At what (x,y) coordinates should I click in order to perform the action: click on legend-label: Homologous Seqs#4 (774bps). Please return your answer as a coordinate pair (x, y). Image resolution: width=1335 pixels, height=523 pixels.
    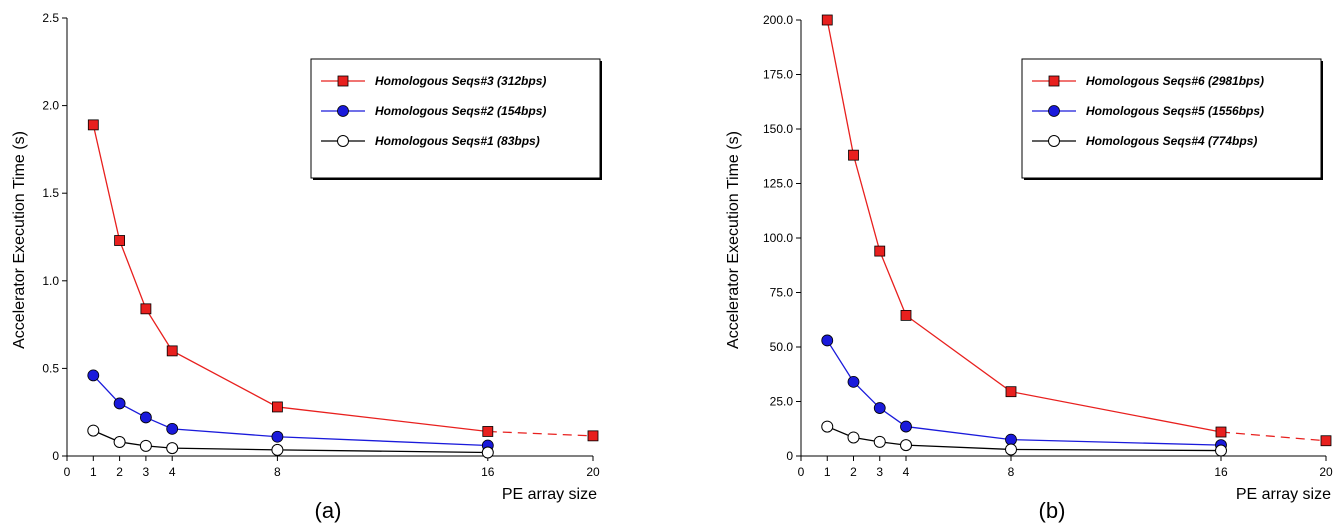
    Looking at the image, I should click on (1171, 141).